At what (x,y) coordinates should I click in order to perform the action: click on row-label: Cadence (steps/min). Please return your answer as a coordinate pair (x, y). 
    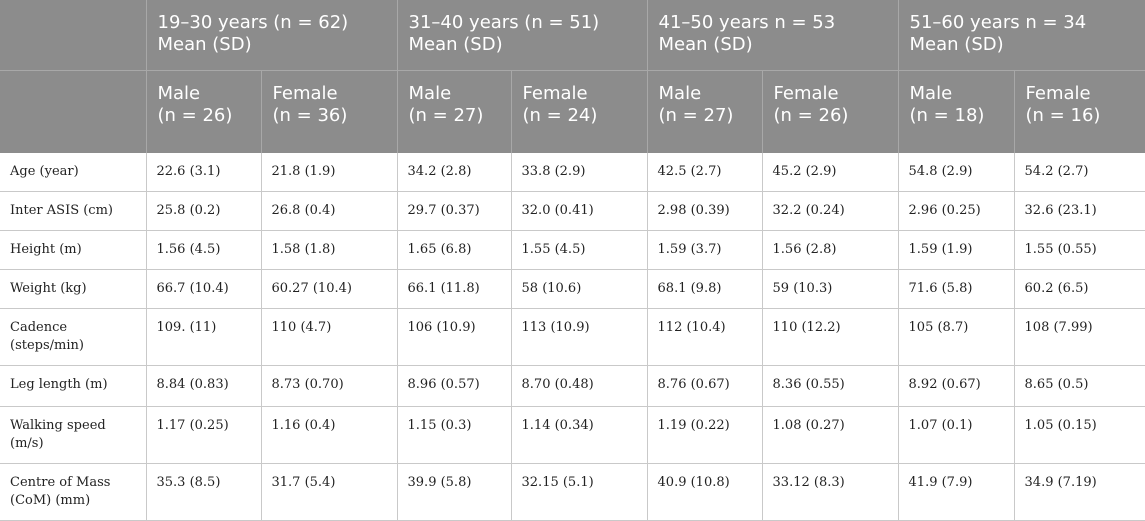
    Looking at the image, I should click on (73, 337).